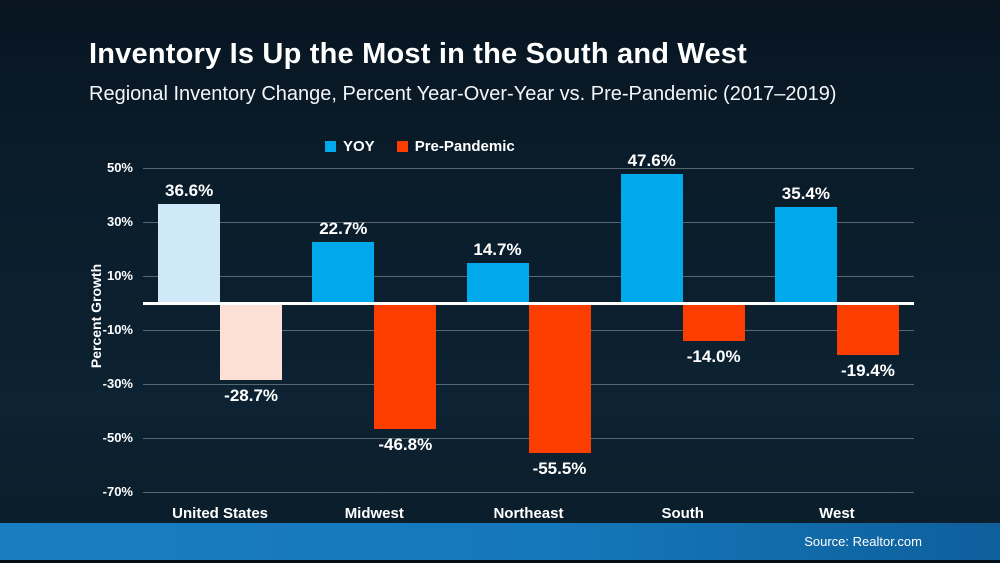 The width and height of the screenshot is (1000, 563). Describe the element at coordinates (497, 283) in the screenshot. I see `bar-yoy-northeast` at that location.